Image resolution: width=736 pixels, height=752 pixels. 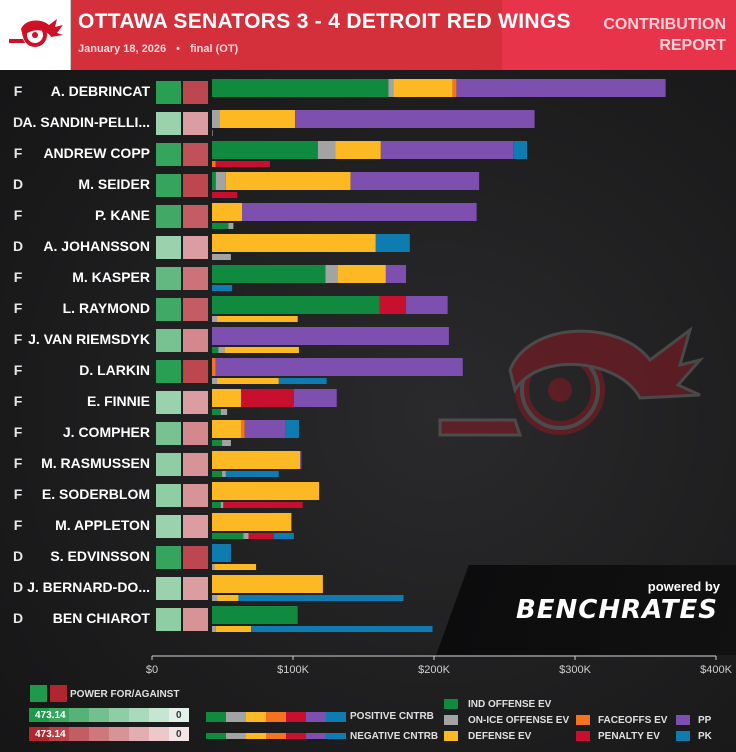 What do you see at coordinates (89, 339) in the screenshot?
I see `player-name: J. VAN RIEMSDYK` at bounding box center [89, 339].